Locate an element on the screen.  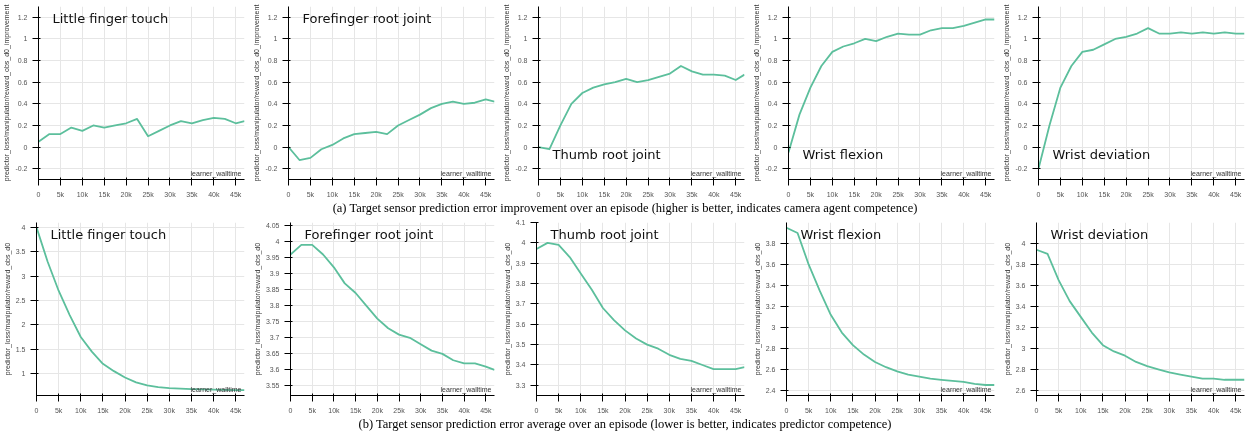
chart-title: Wrist deviation is located at coordinates (1099, 234).